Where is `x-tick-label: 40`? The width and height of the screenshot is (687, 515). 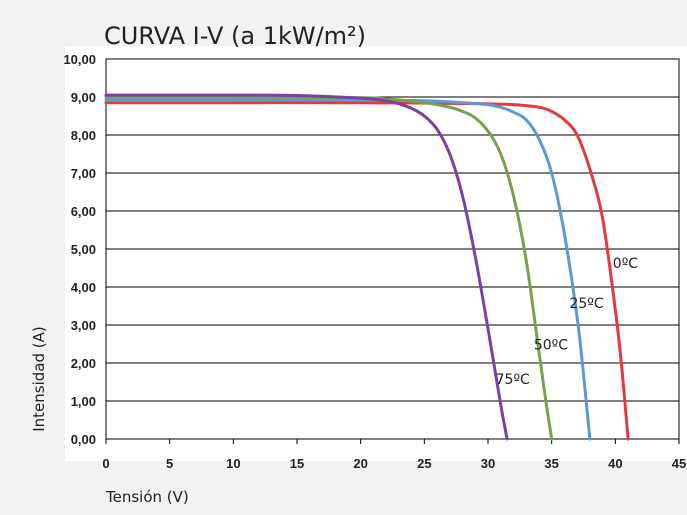
x-tick-label: 40 is located at coordinates (615, 463).